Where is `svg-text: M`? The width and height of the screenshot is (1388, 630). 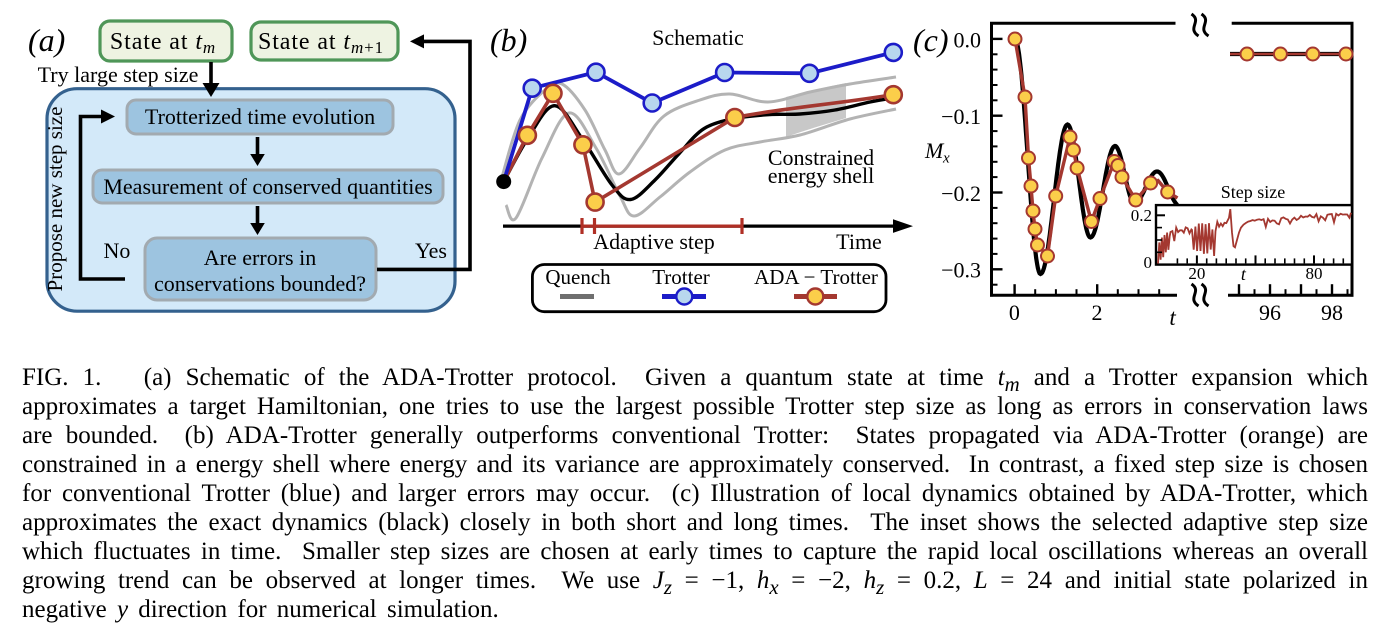 svg-text: M is located at coordinates (934, 150).